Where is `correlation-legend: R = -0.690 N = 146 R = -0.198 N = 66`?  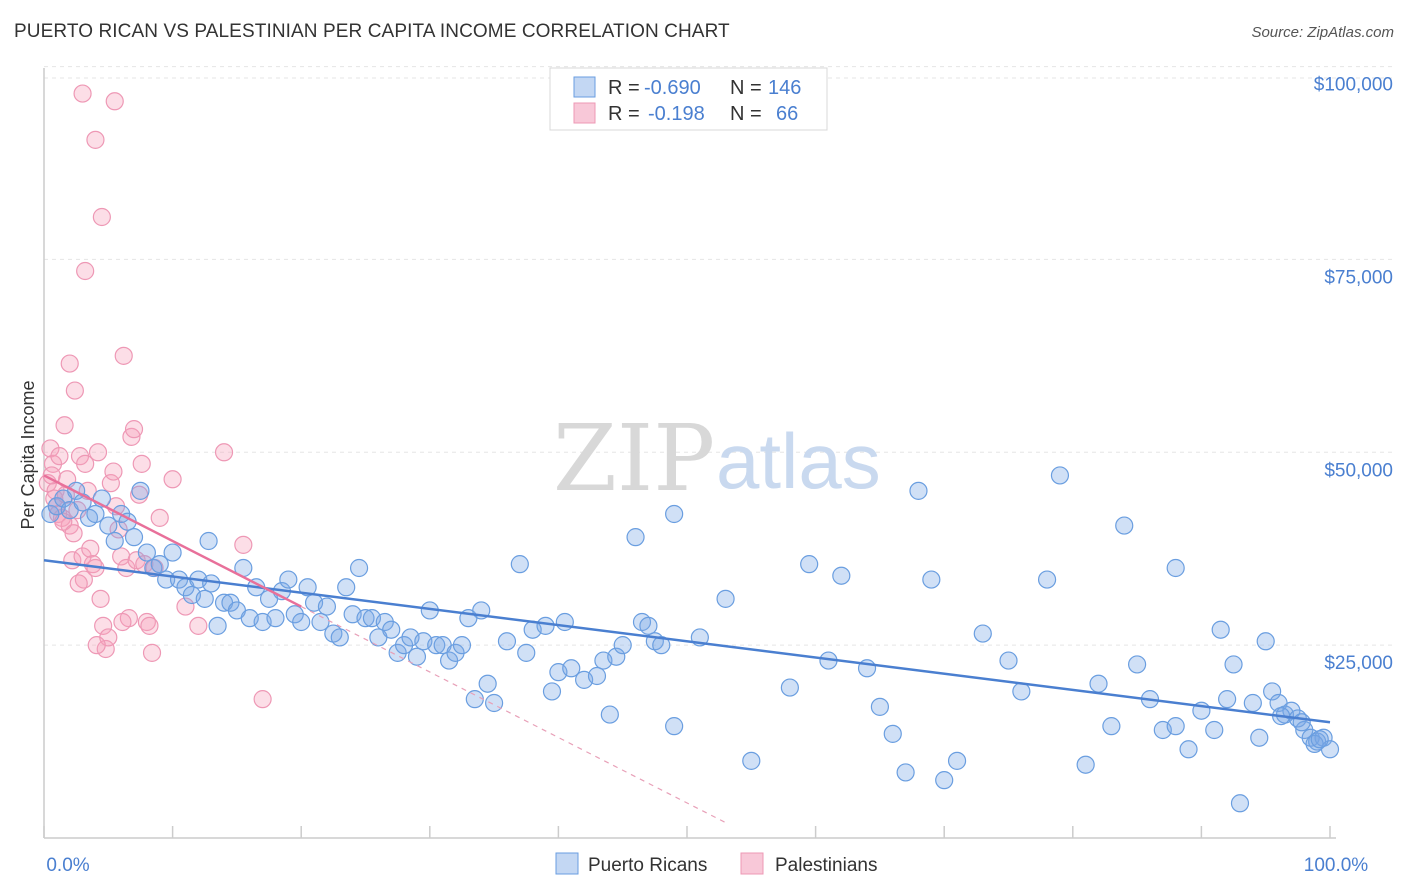
correlation-legend: R = -0.690 N = 146 R = -0.198 N = 66 is located at coordinates (688, 99).